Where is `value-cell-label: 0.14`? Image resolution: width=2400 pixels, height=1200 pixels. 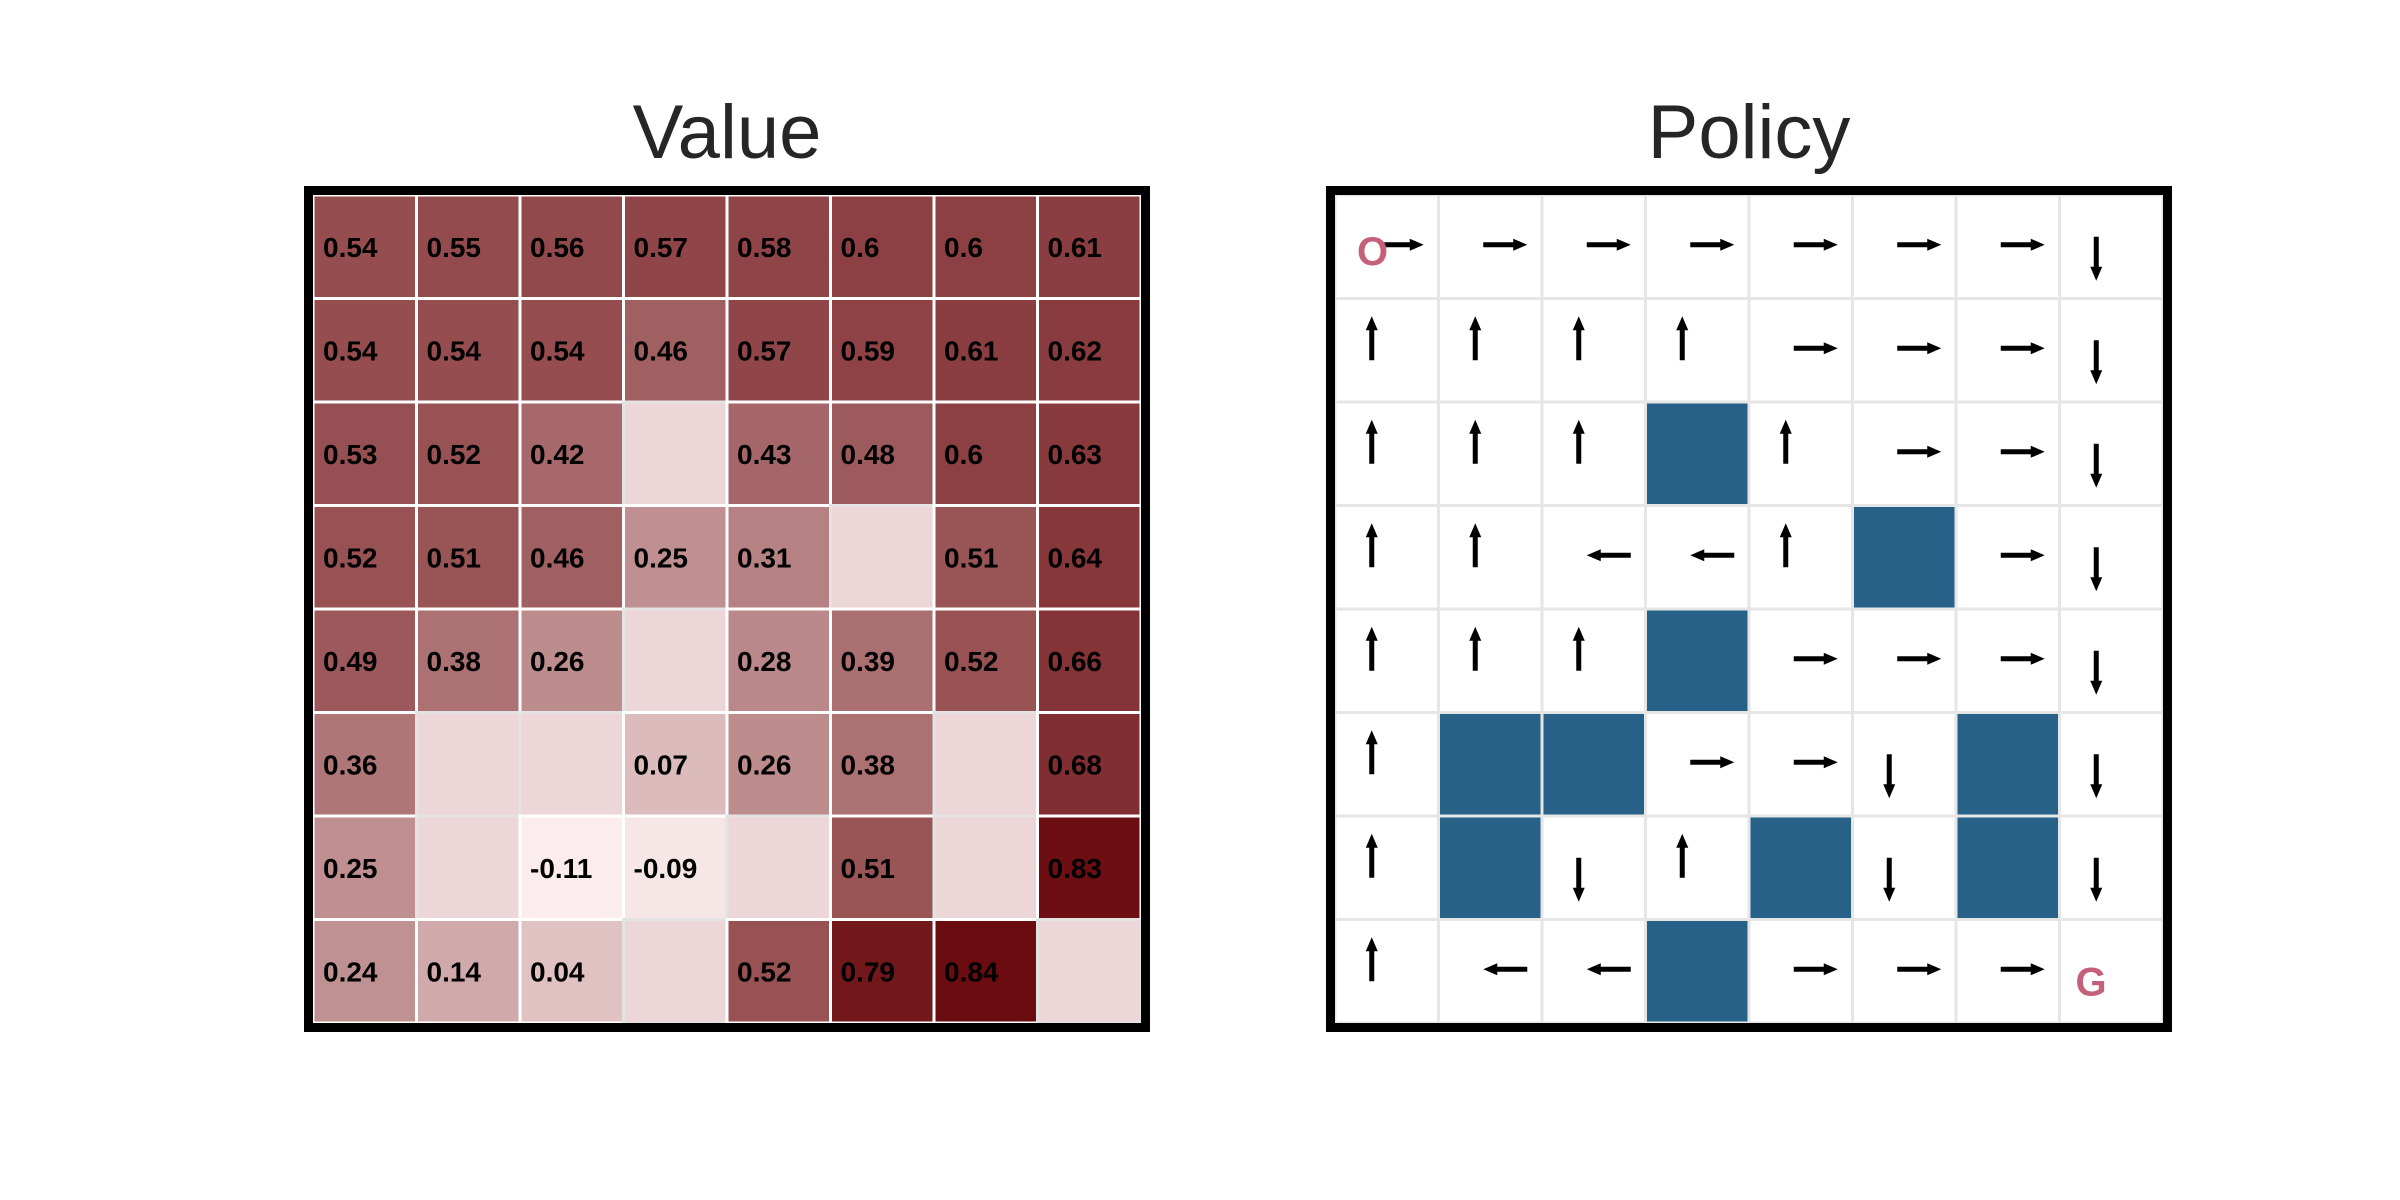
value-cell-label: 0.14 is located at coordinates (454, 971).